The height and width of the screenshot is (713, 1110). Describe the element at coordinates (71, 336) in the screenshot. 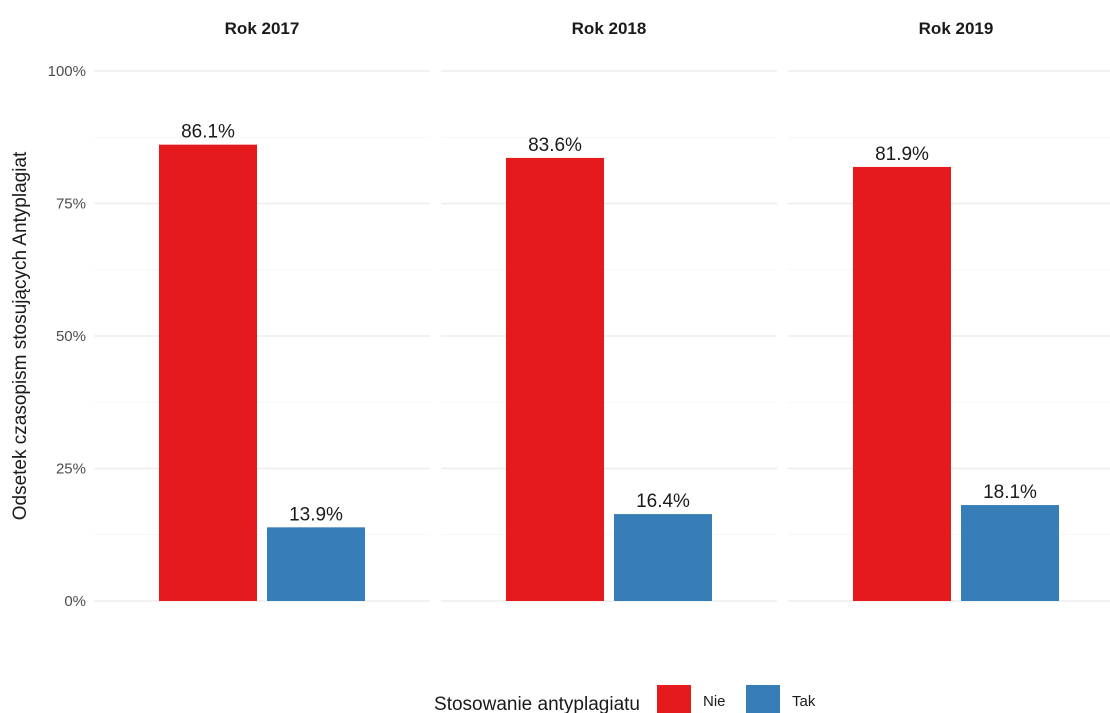

I see `y-tick-label: 50%` at that location.